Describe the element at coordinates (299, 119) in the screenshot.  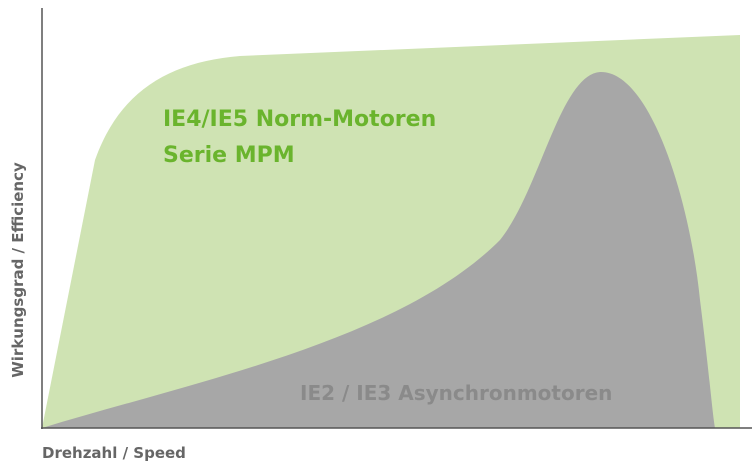
I see `green-label-line: IE4/IE5 Norm-Motoren` at that location.